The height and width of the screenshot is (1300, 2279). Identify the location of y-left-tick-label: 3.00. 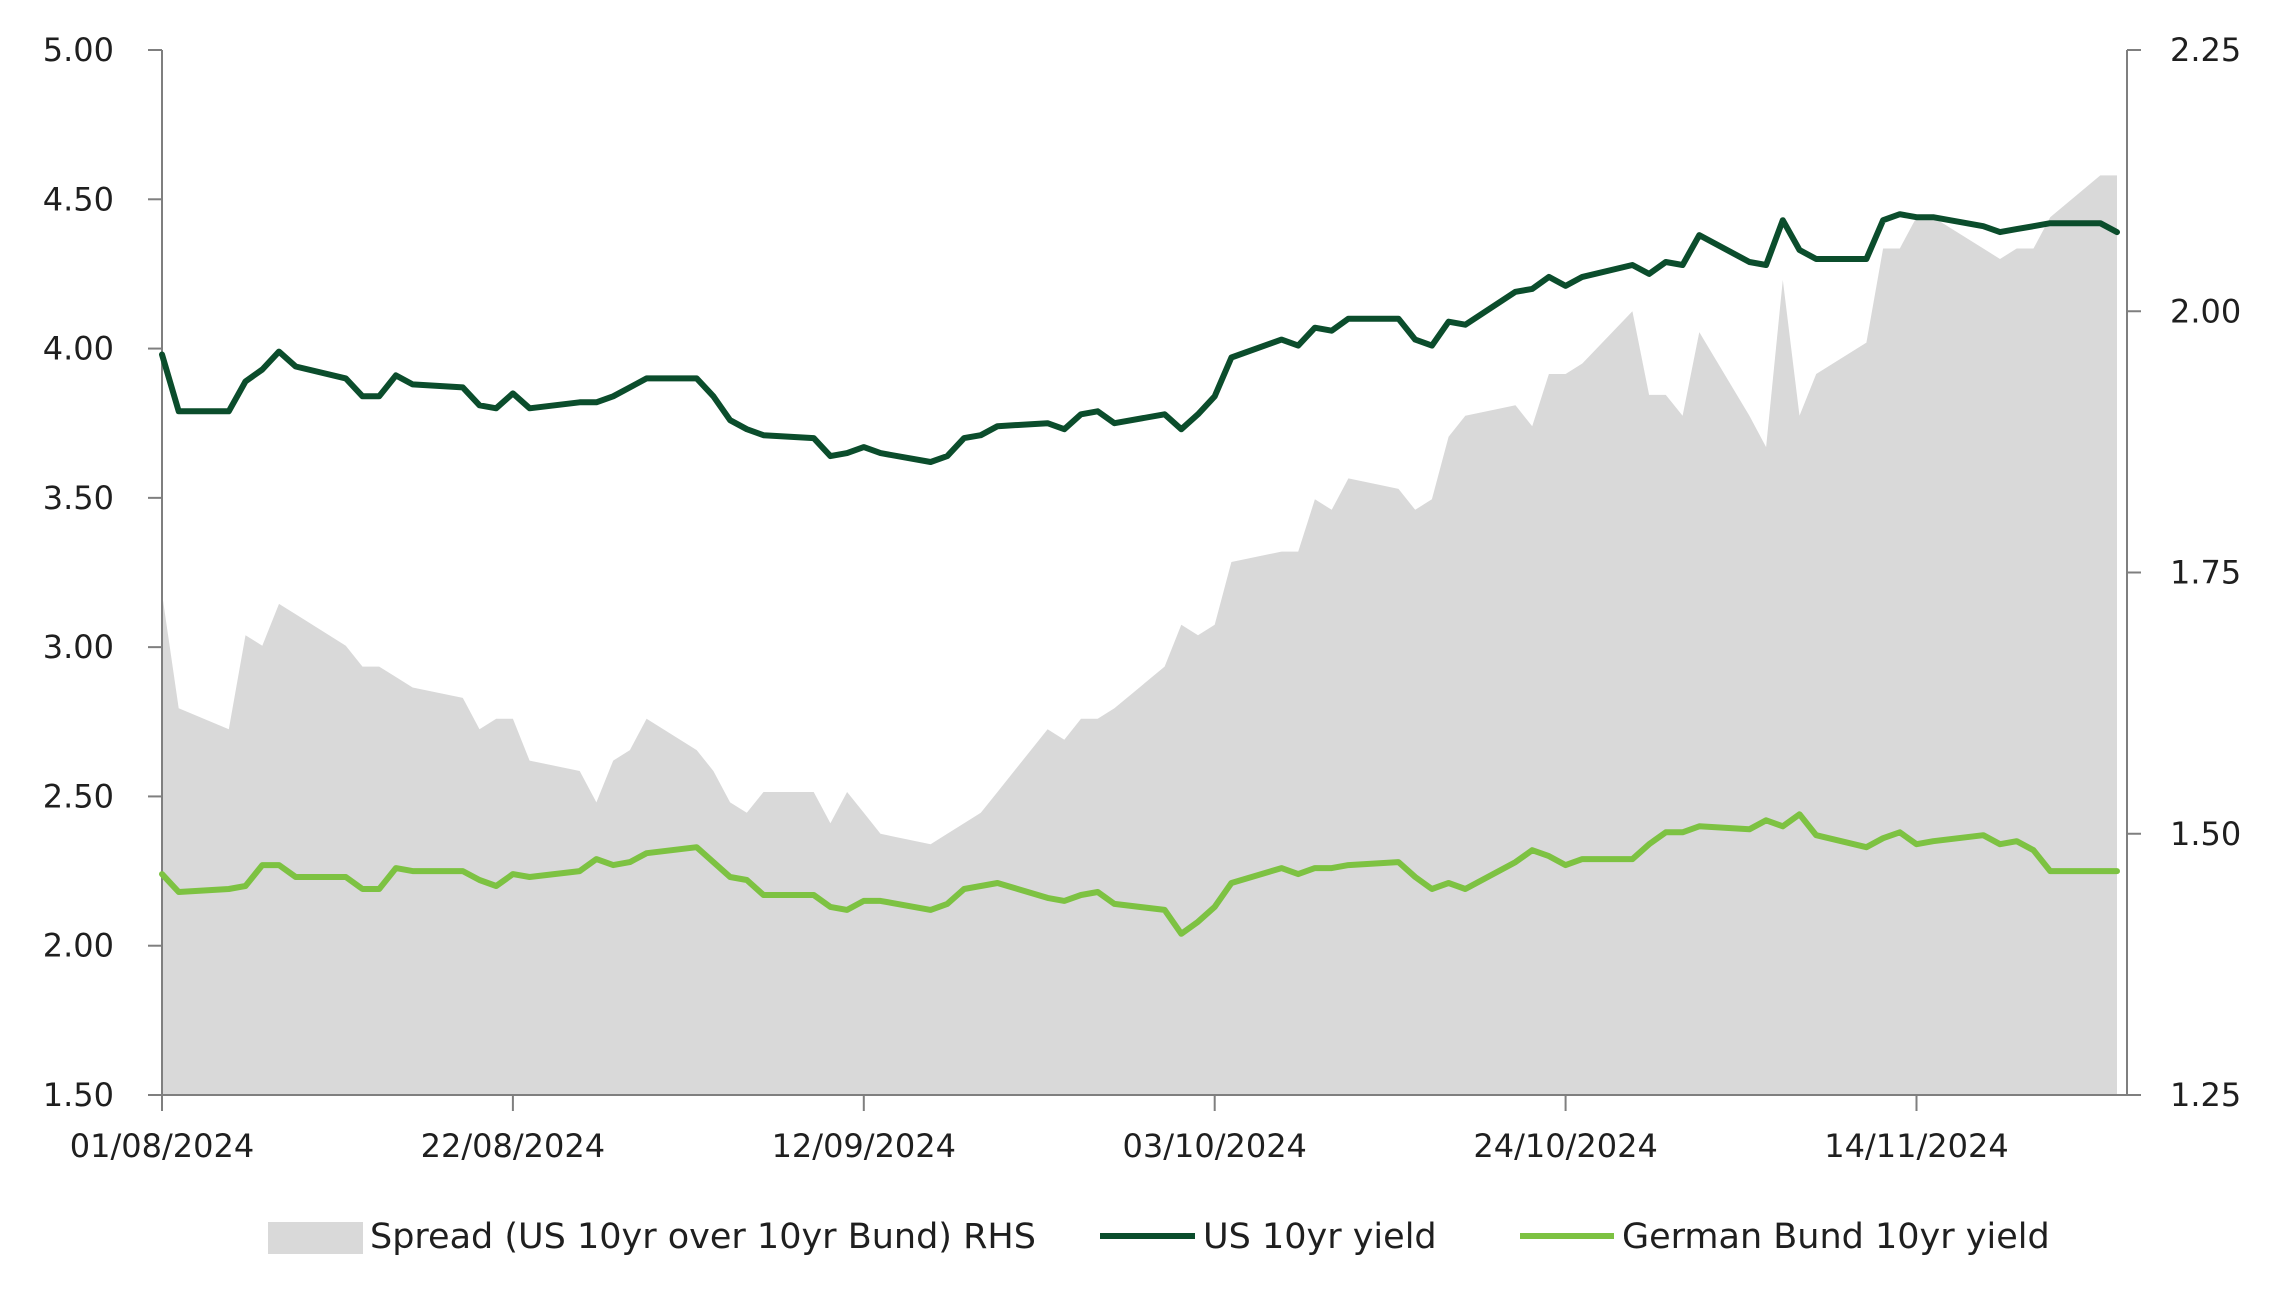
(78, 647).